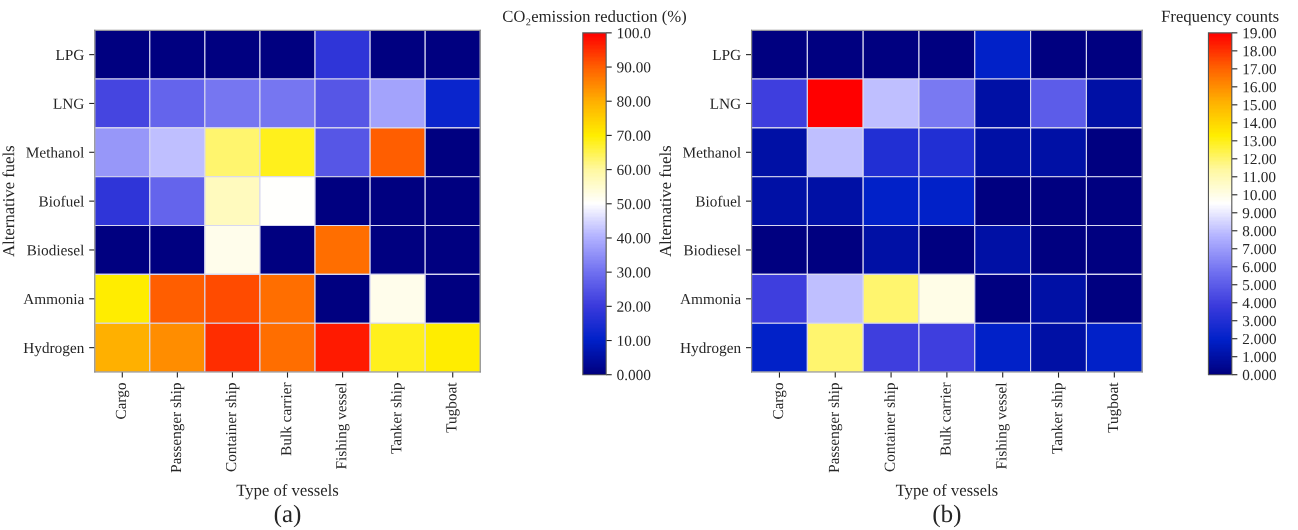  What do you see at coordinates (634, 33) in the screenshot?
I see `color-bar-label: 100.0` at bounding box center [634, 33].